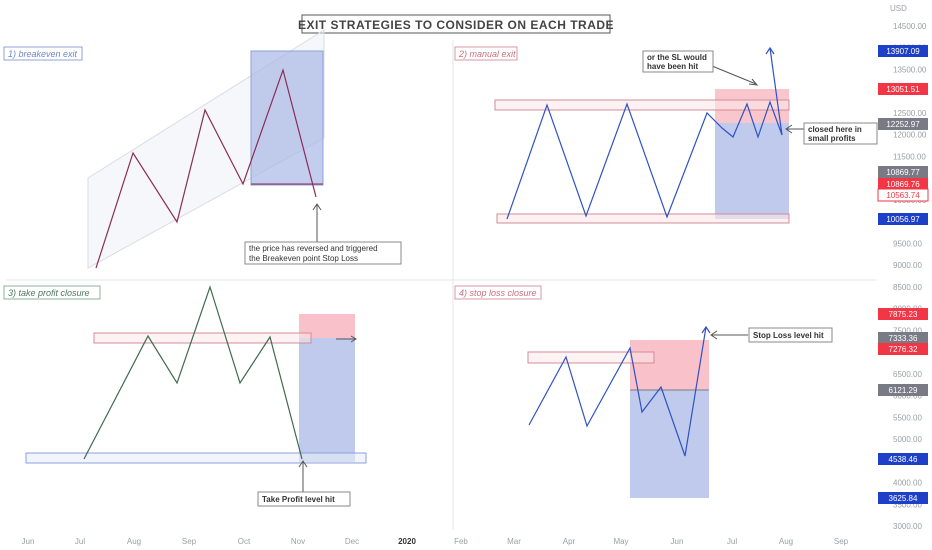 The width and height of the screenshot is (932, 550). What do you see at coordinates (907, 330) in the screenshot?
I see `y-tick-label: 7500.00` at bounding box center [907, 330].